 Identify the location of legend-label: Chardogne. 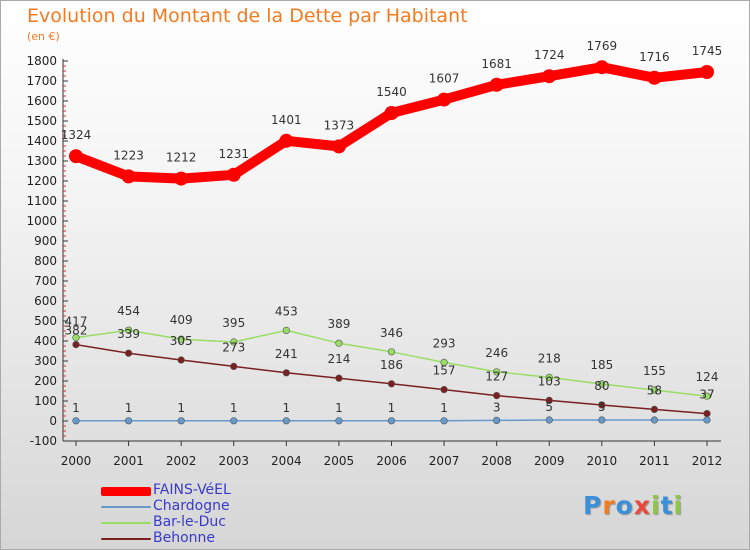
(191, 506).